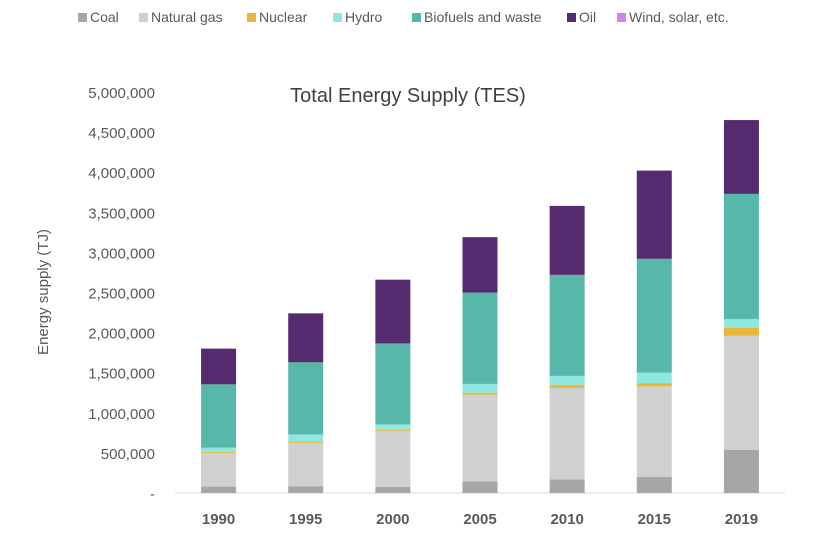 The image size is (813, 546). I want to click on y-tick-label: -, so click(152, 494).